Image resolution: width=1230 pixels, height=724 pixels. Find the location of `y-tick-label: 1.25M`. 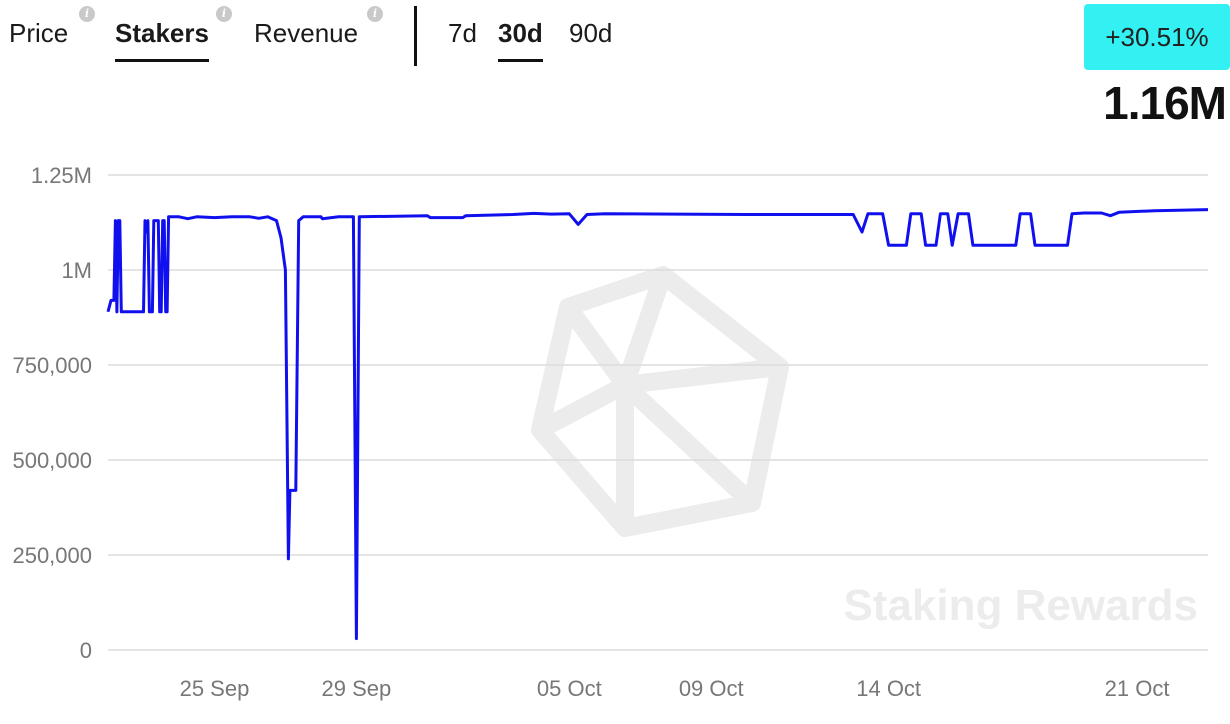

y-tick-label: 1.25M is located at coordinates (61, 175).